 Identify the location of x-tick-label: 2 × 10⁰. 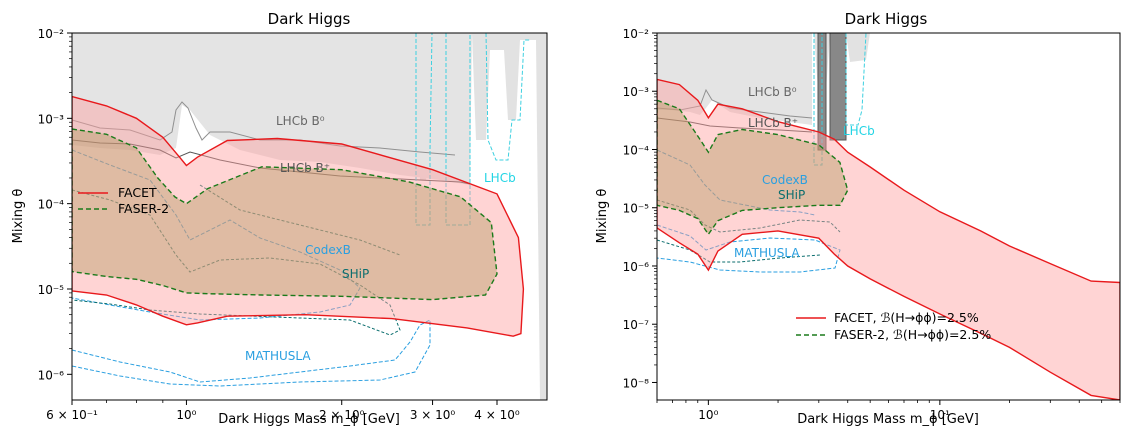
(342, 415).